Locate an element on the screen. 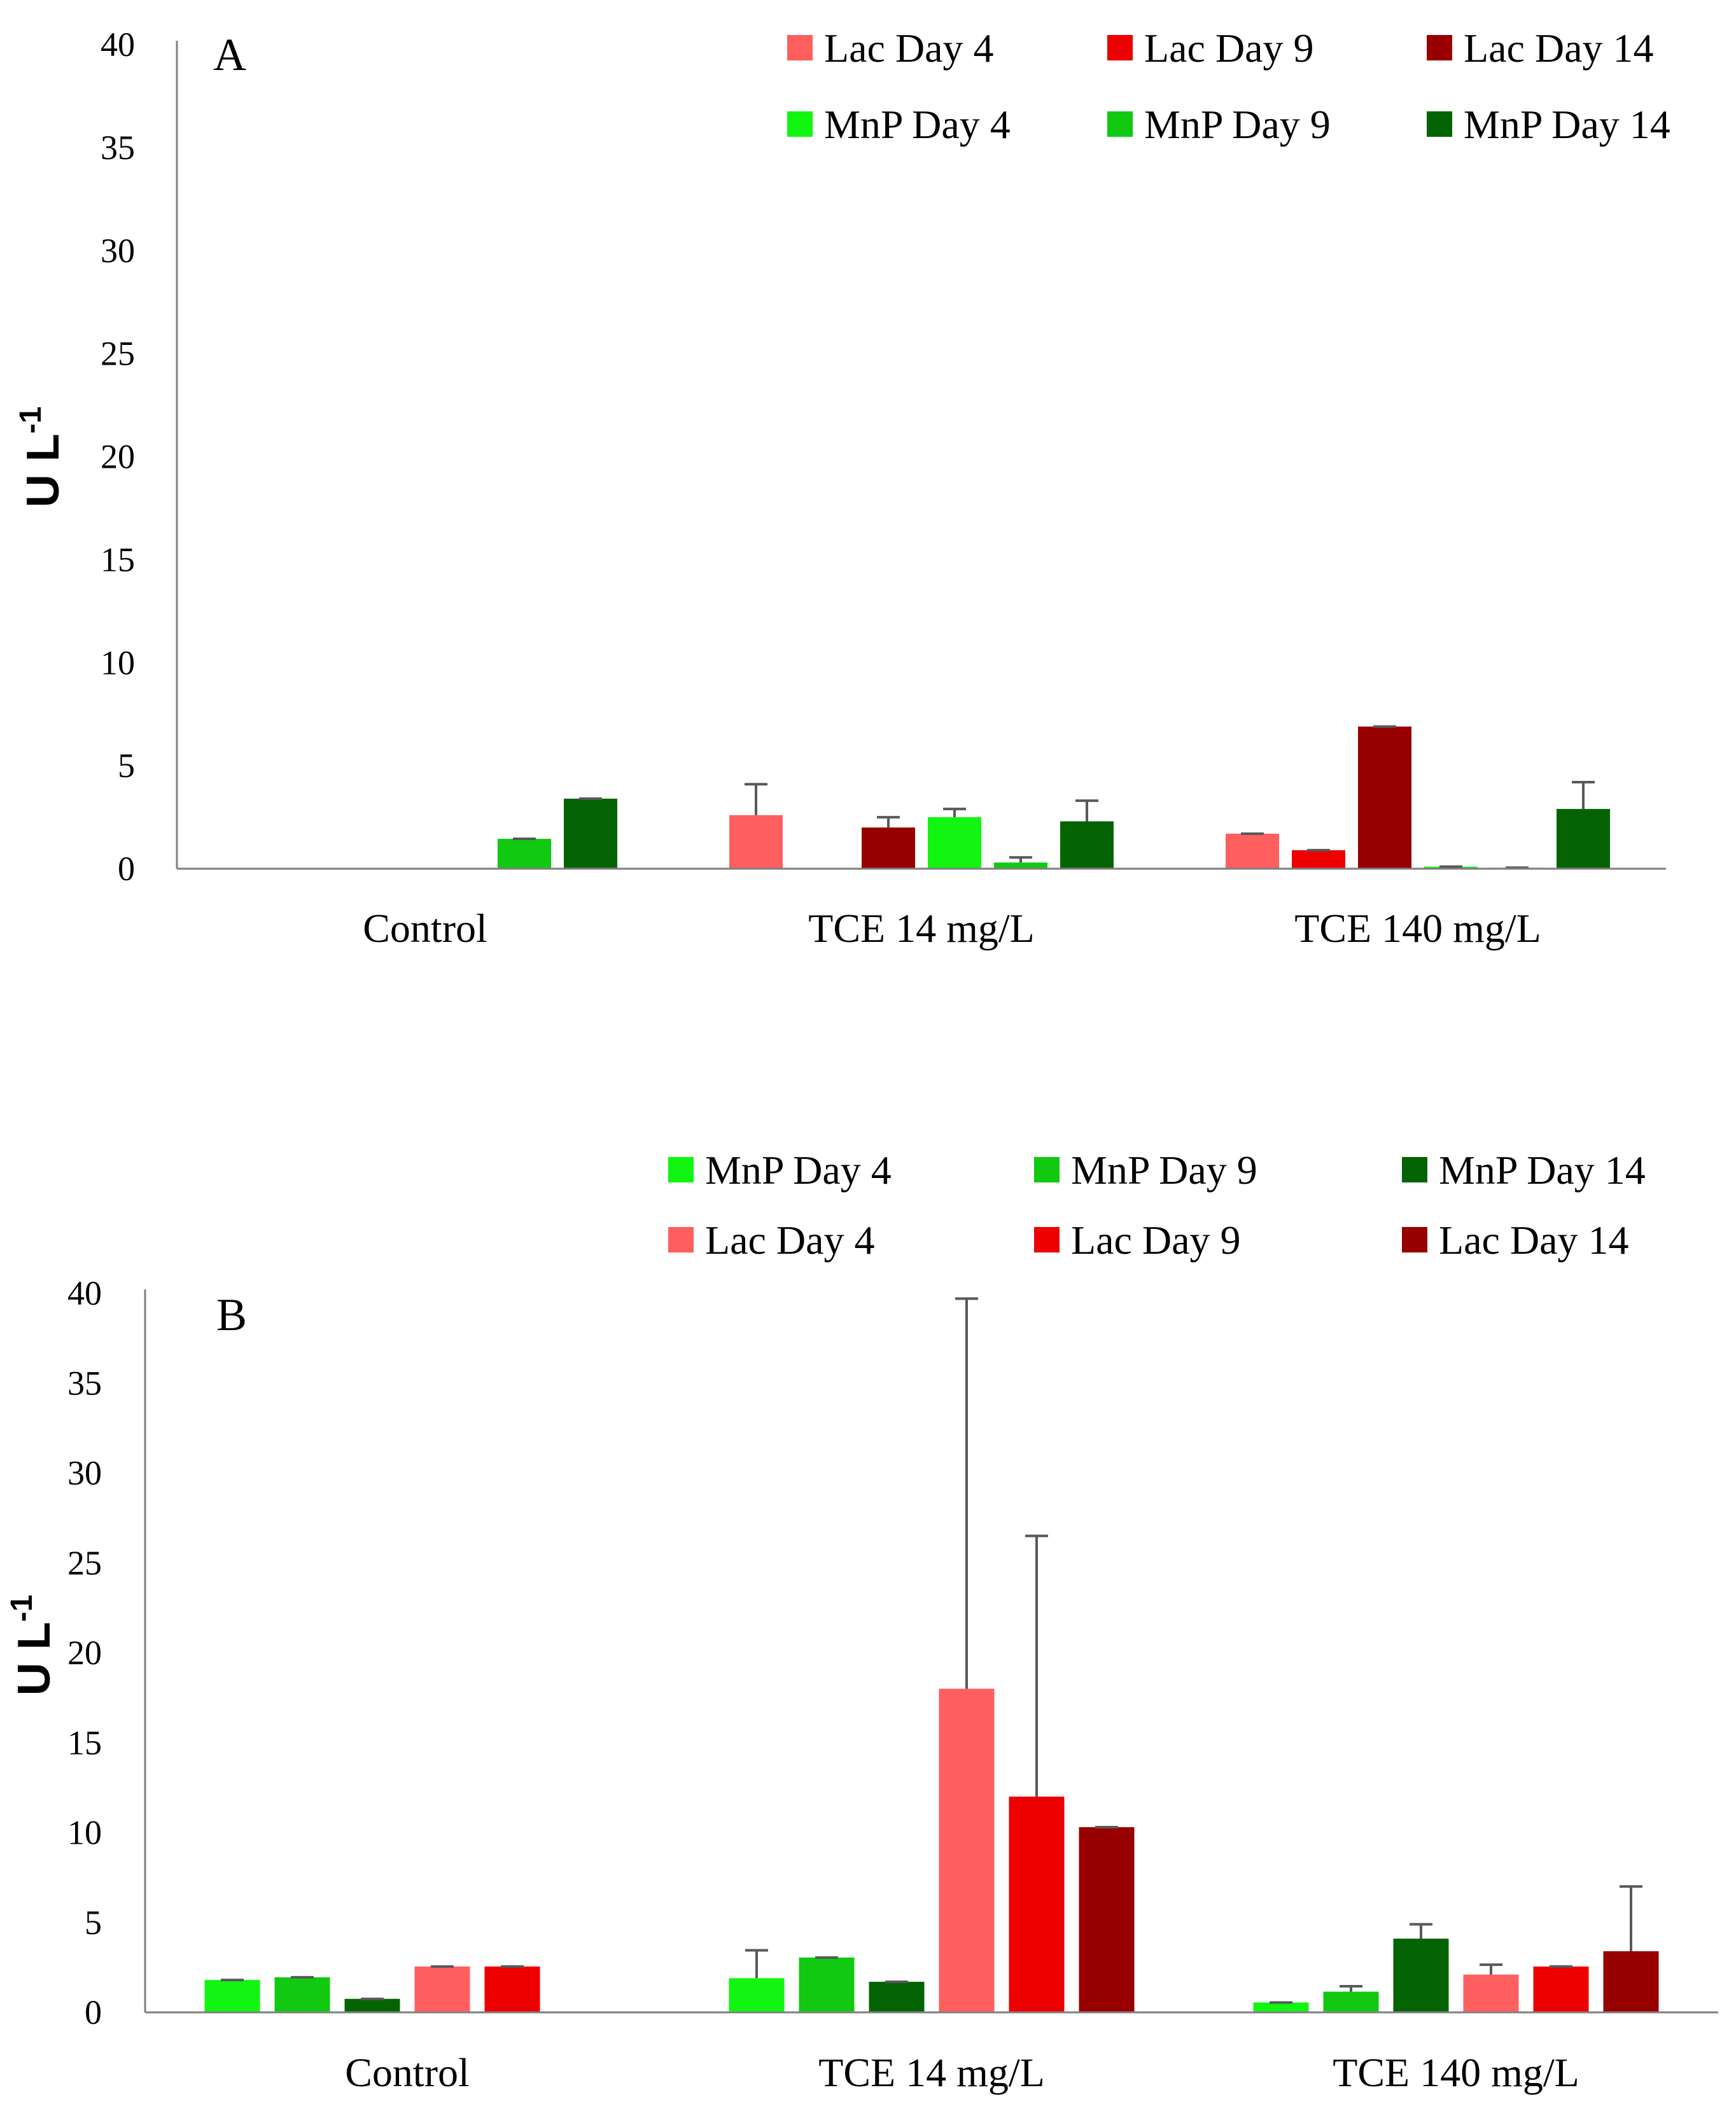  panel-label: A is located at coordinates (229, 54).